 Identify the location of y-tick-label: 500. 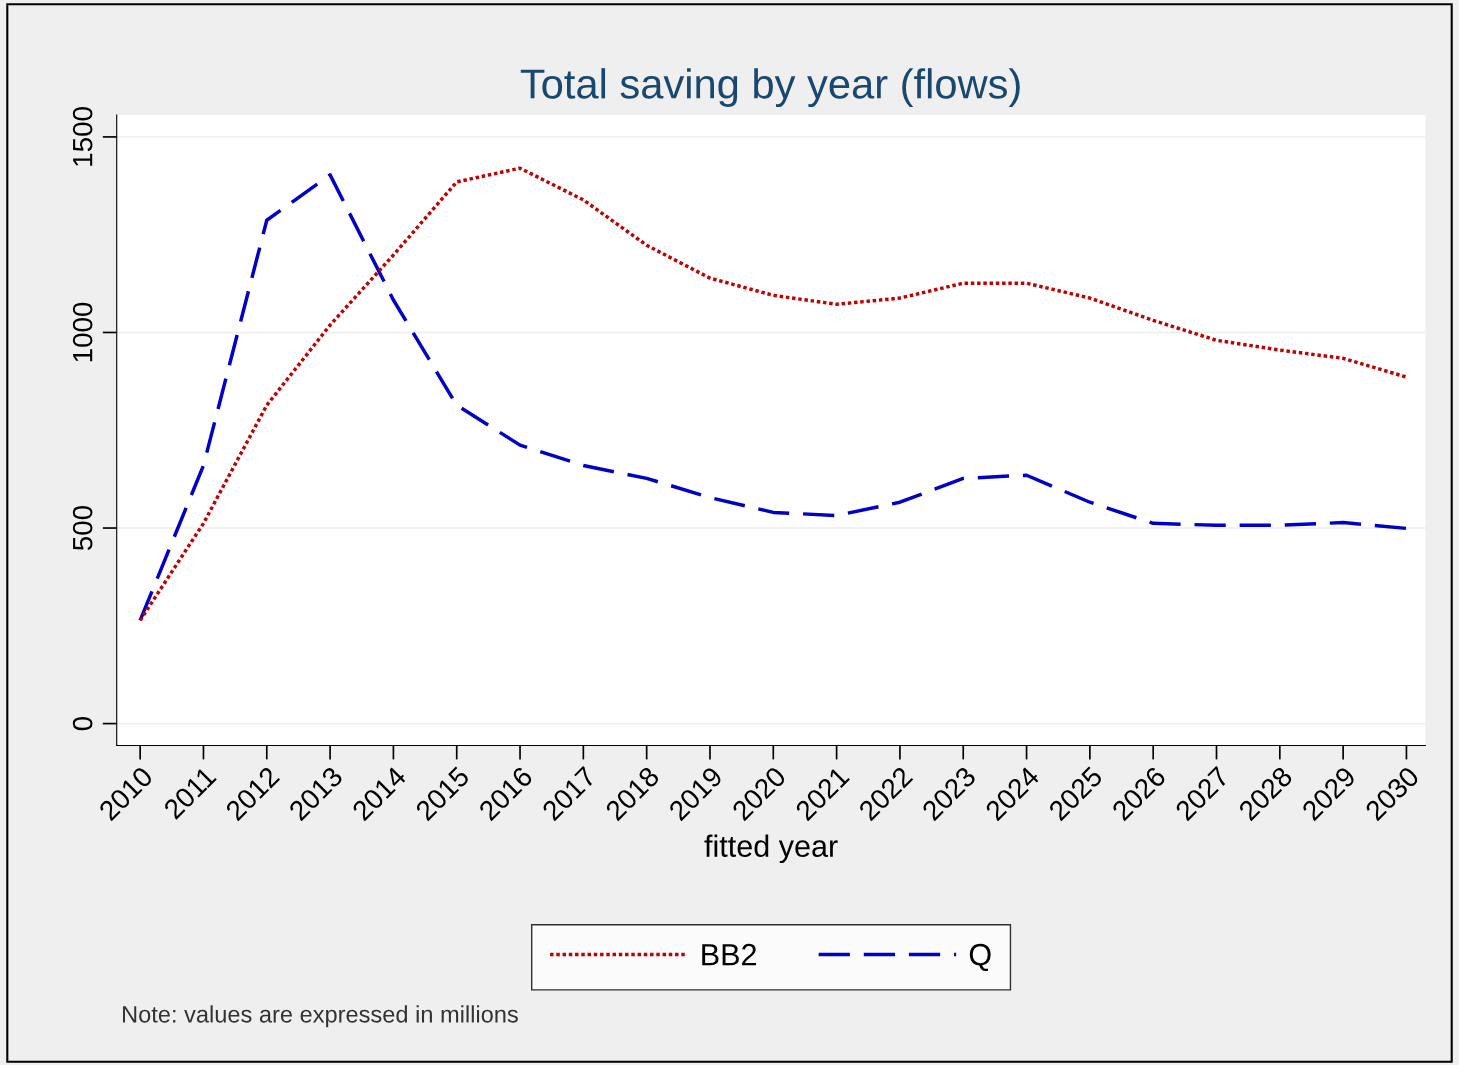
(82, 528).